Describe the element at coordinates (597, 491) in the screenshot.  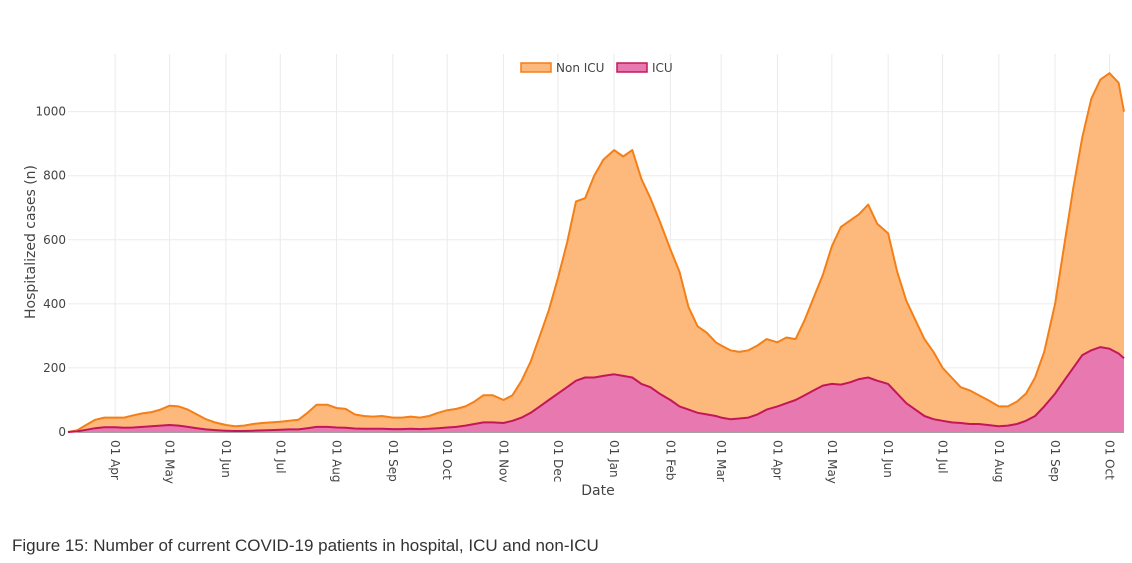
I see `x-axis-title: Date` at that location.